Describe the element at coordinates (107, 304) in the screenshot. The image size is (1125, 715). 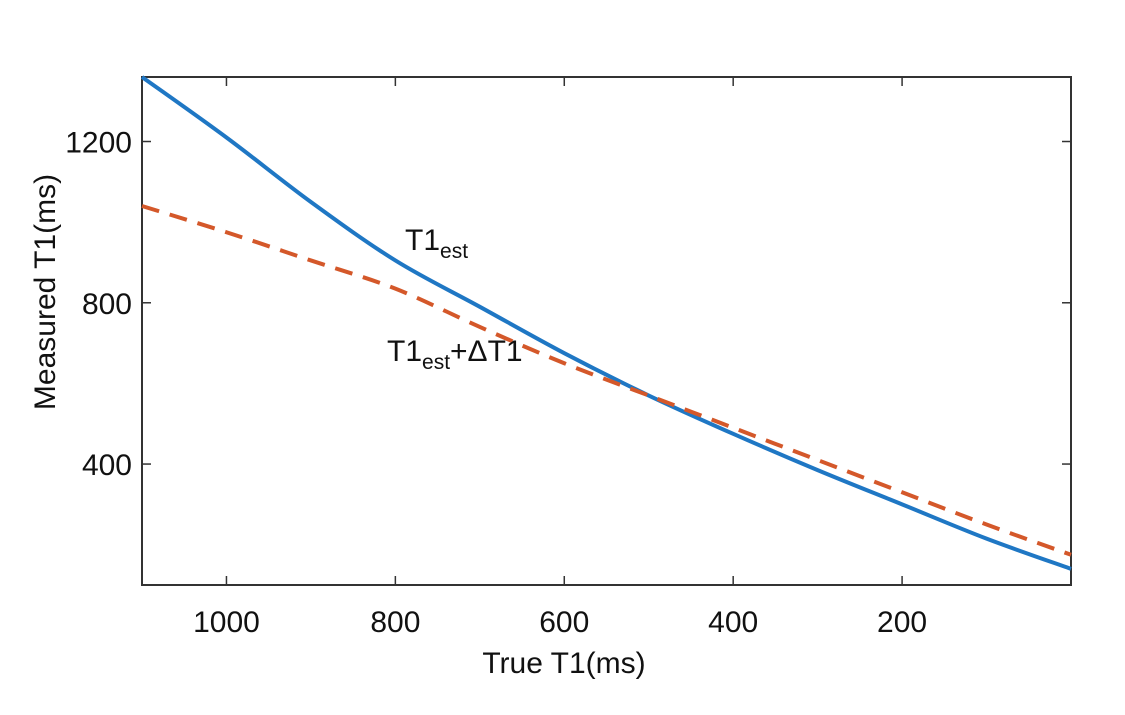
I see `y-tick-label: 800` at that location.